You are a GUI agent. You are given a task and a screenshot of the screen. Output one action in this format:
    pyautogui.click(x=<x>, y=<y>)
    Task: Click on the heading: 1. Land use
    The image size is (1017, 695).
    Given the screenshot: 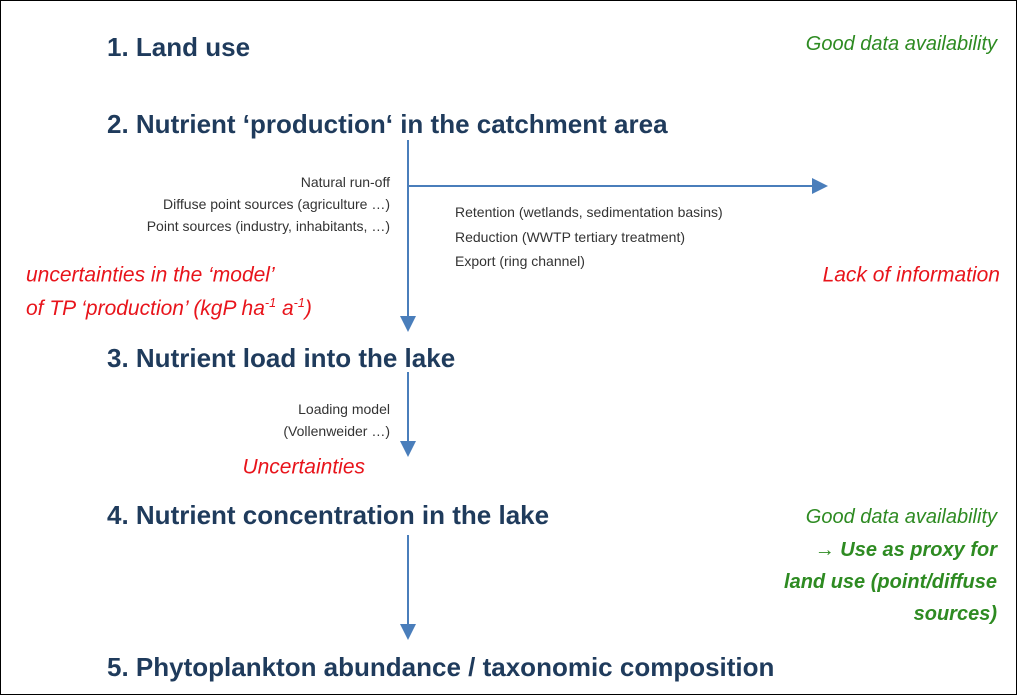 What is the action you would take?
    pyautogui.click(x=179, y=47)
    